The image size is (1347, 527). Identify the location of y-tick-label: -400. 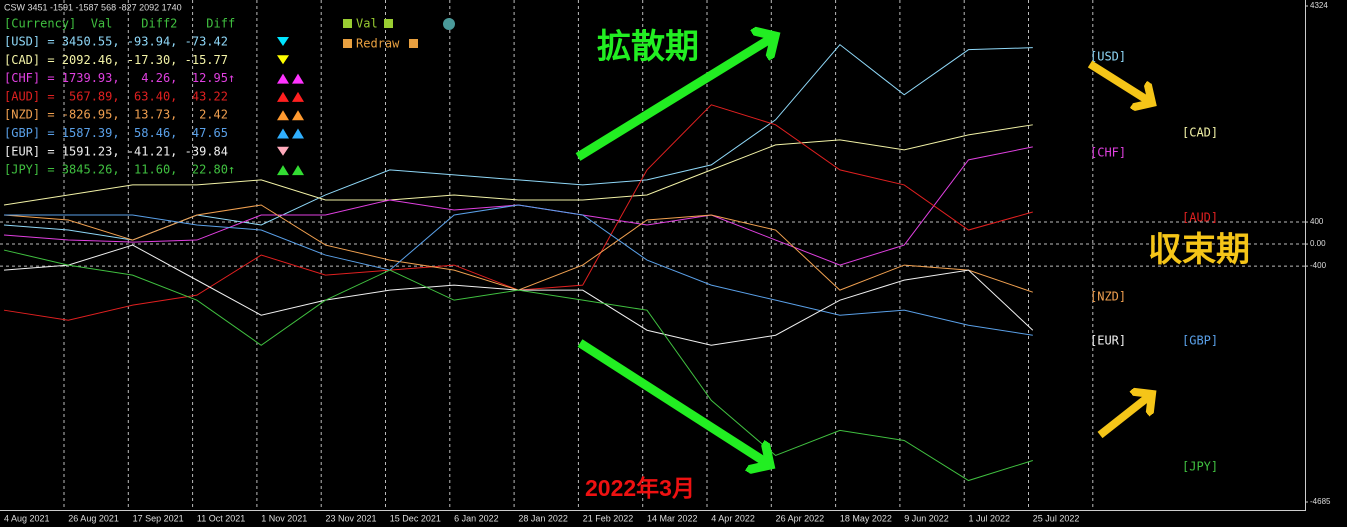
(1318, 265).